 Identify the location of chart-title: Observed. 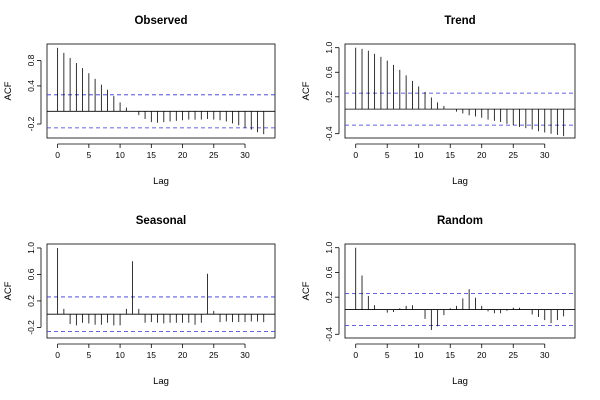
(160, 21).